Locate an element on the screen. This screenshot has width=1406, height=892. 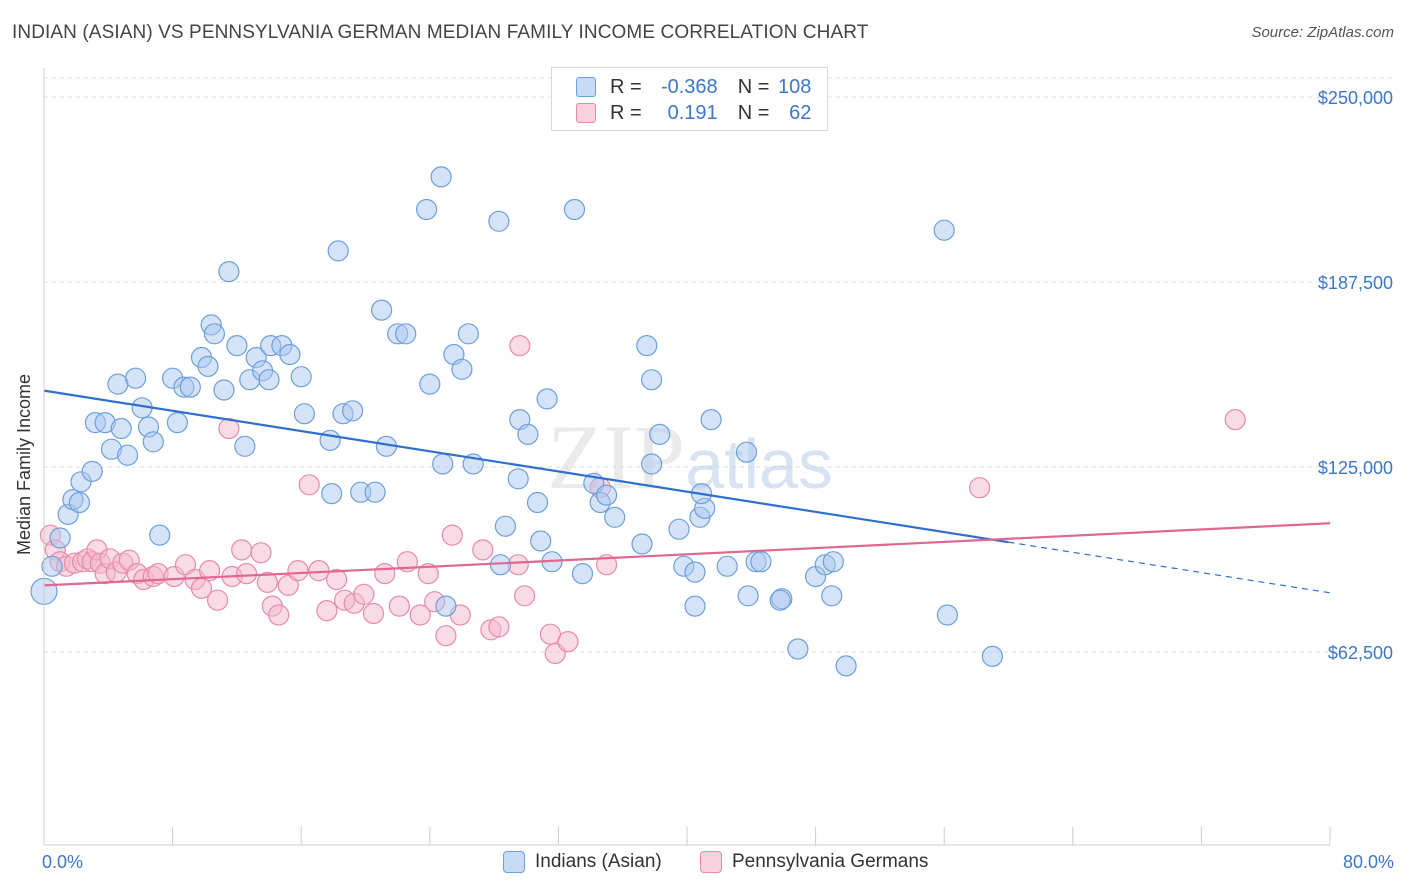
legend-item-indians: Indians (Asian) is located at coordinates (582, 862).